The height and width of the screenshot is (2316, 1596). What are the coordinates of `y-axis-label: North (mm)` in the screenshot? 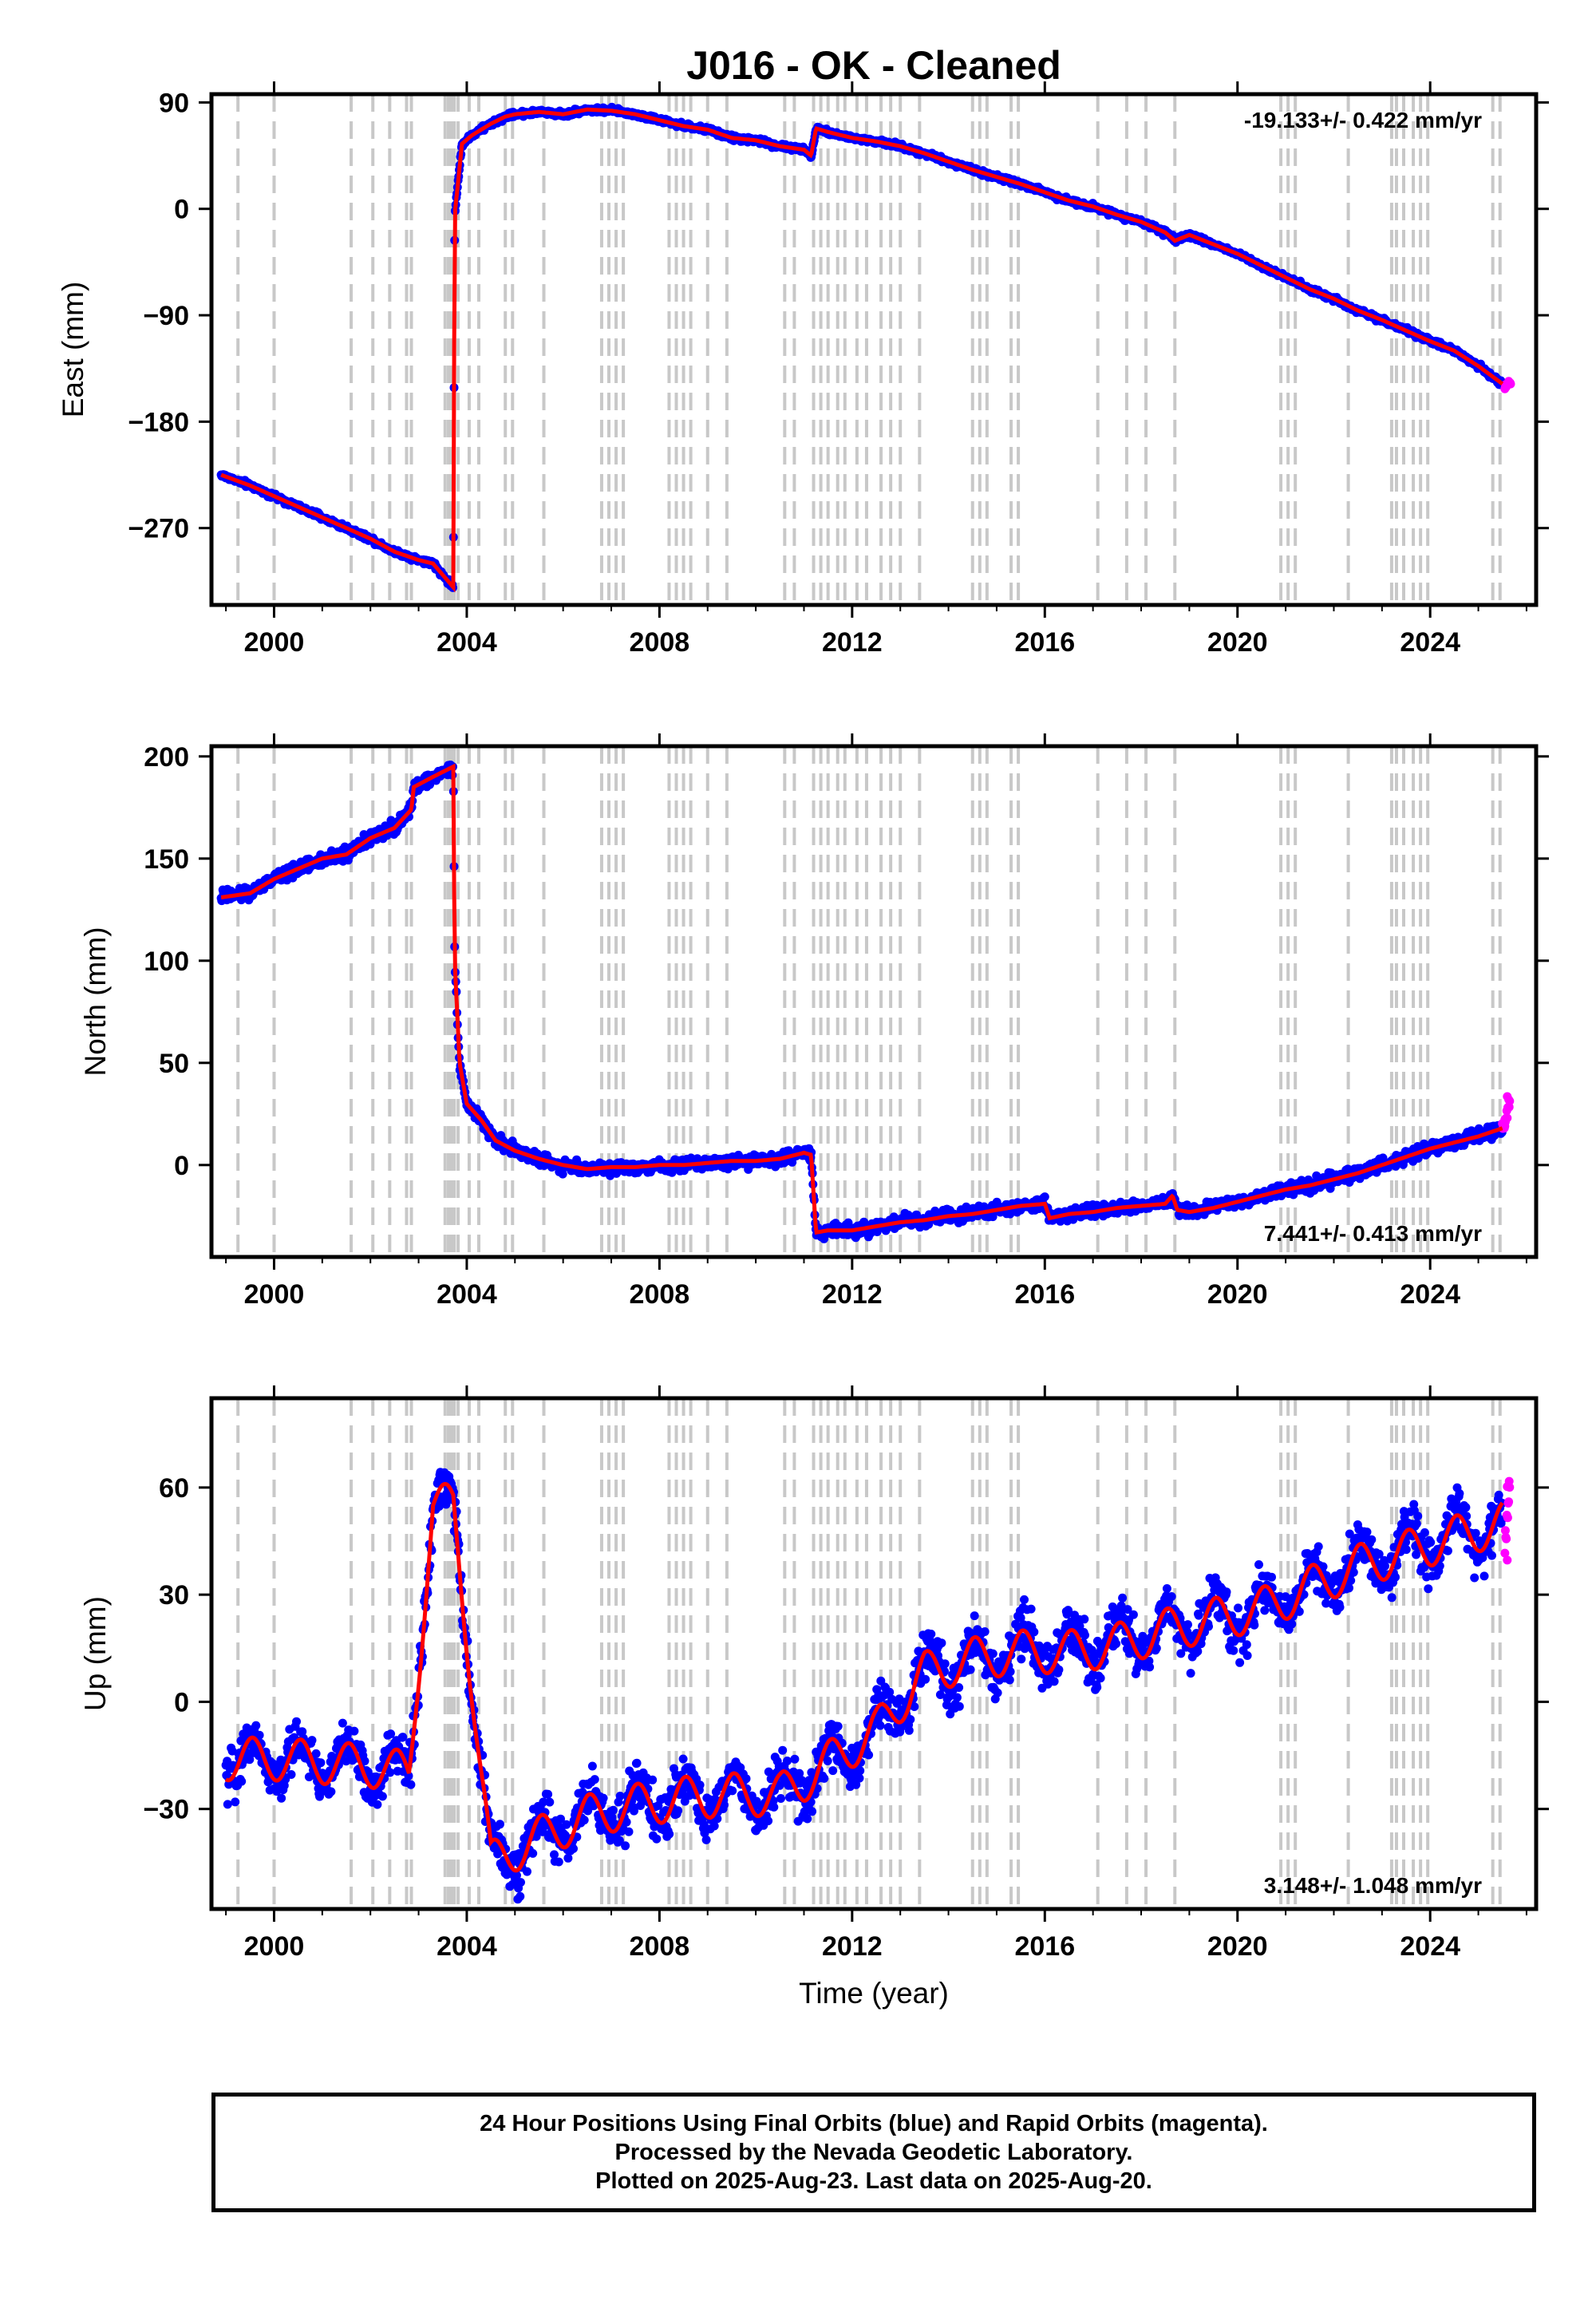 It's located at (95, 1001).